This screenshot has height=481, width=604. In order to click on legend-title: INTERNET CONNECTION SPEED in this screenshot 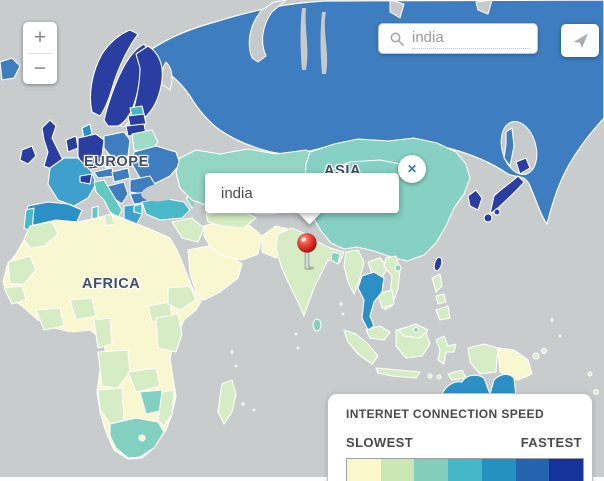, I will do `click(445, 414)`.